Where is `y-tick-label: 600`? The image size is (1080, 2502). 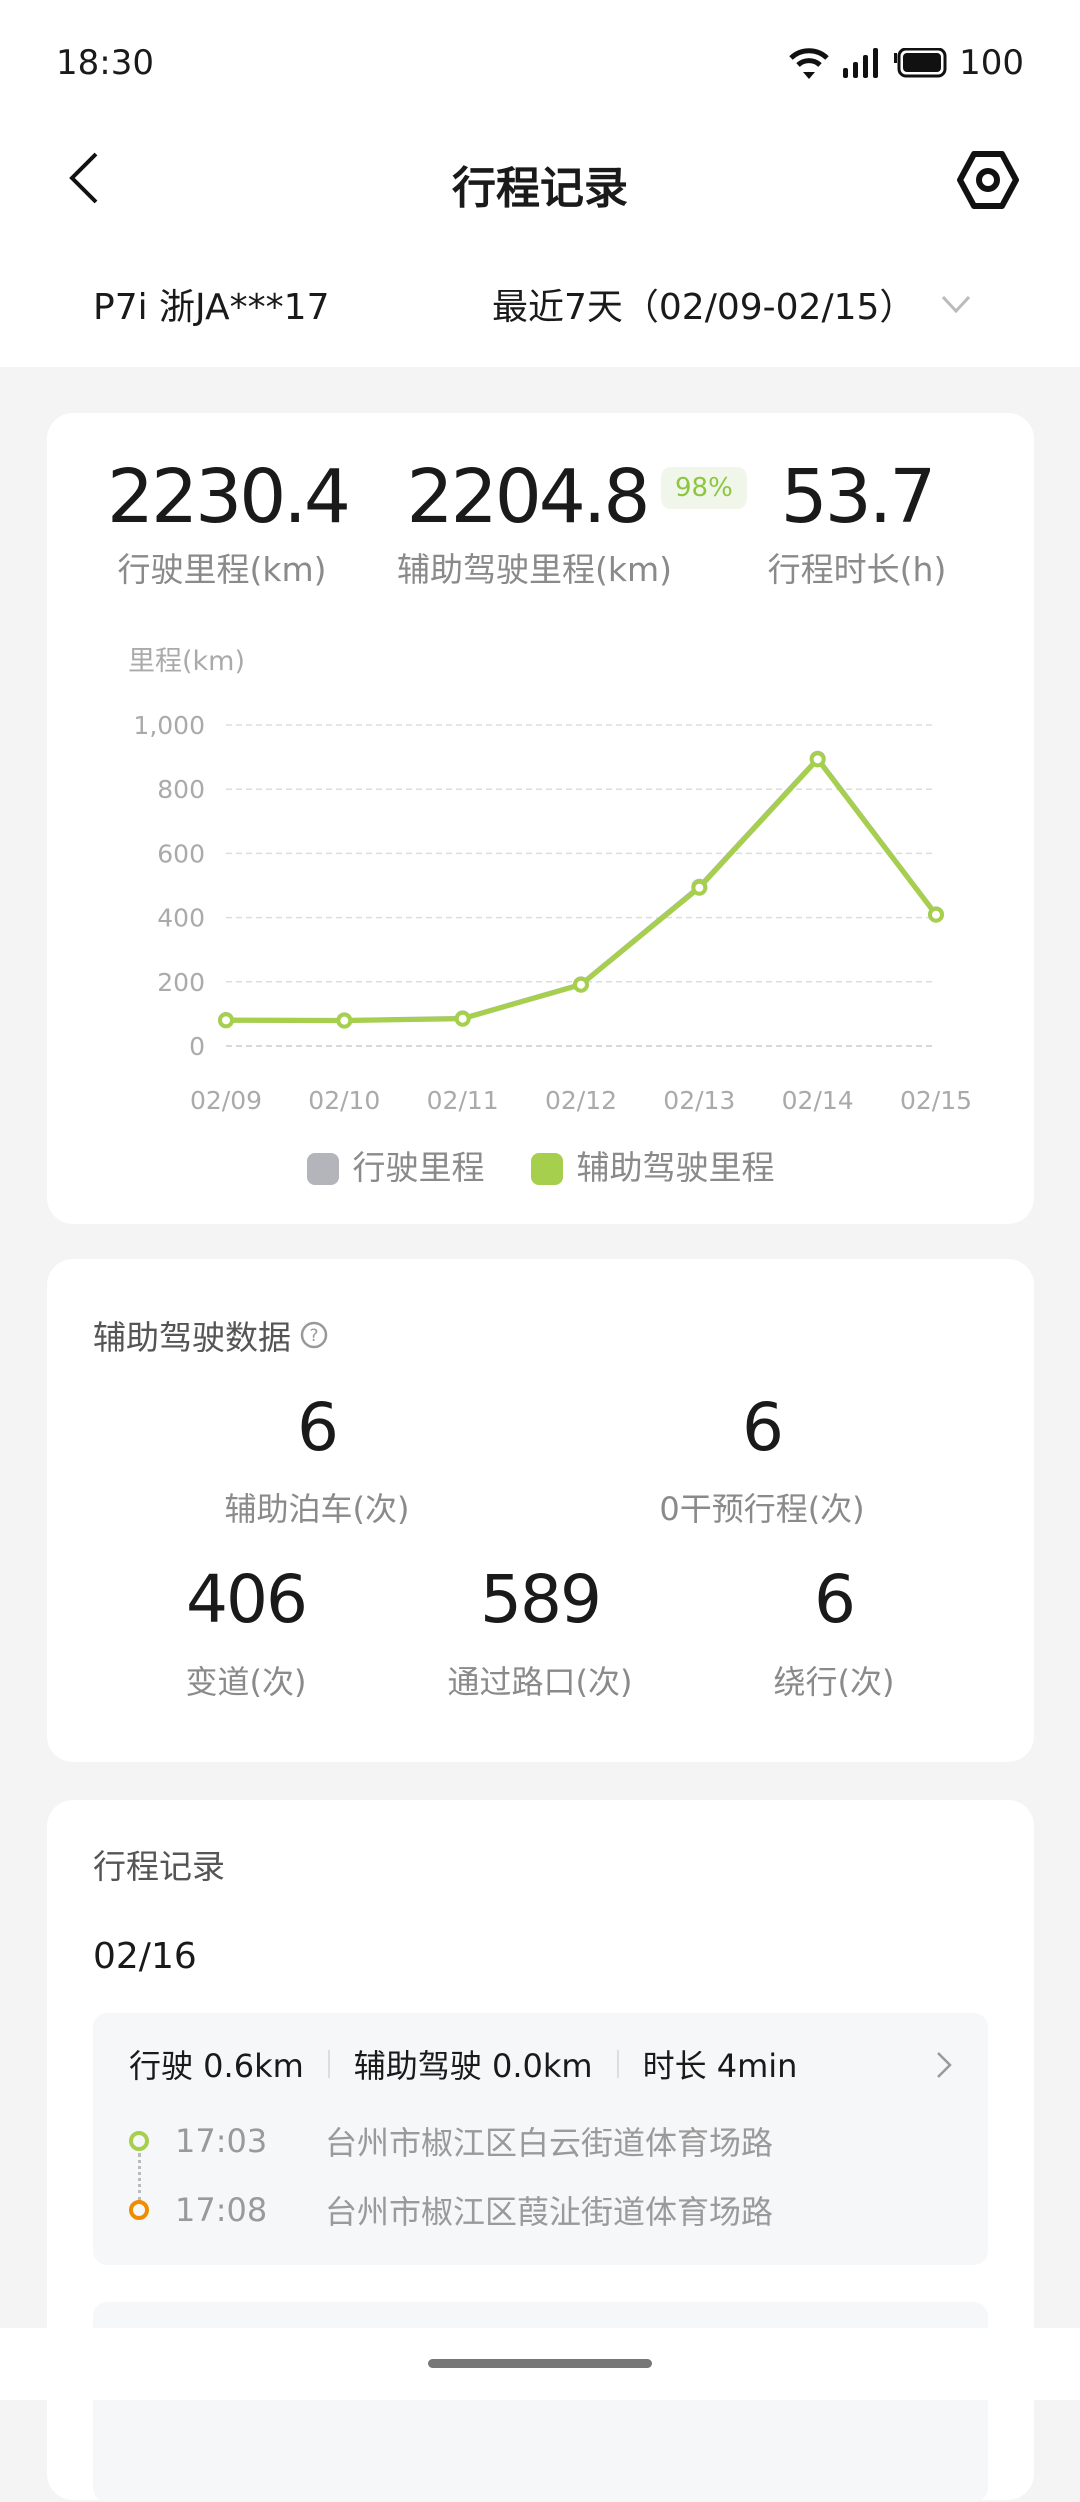
y-tick-label: 600 is located at coordinates (181, 853).